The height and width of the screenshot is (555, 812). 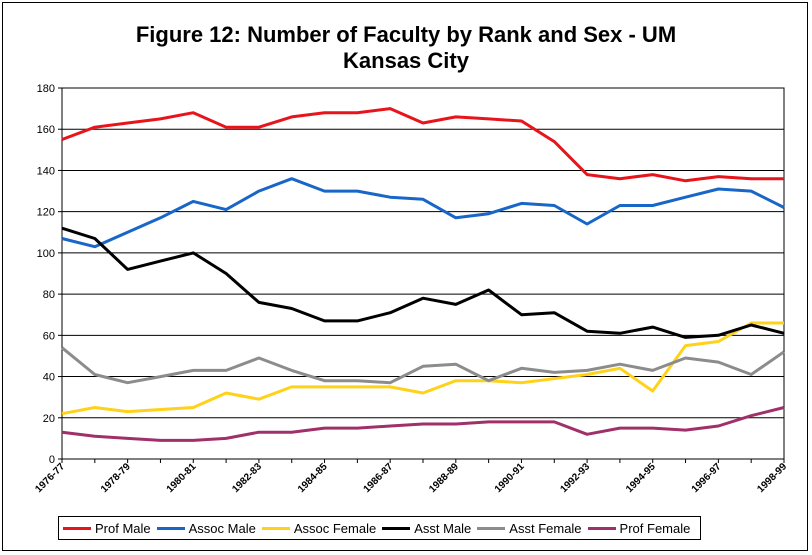 What do you see at coordinates (423, 424) in the screenshot?
I see `series-line-prof-female` at bounding box center [423, 424].